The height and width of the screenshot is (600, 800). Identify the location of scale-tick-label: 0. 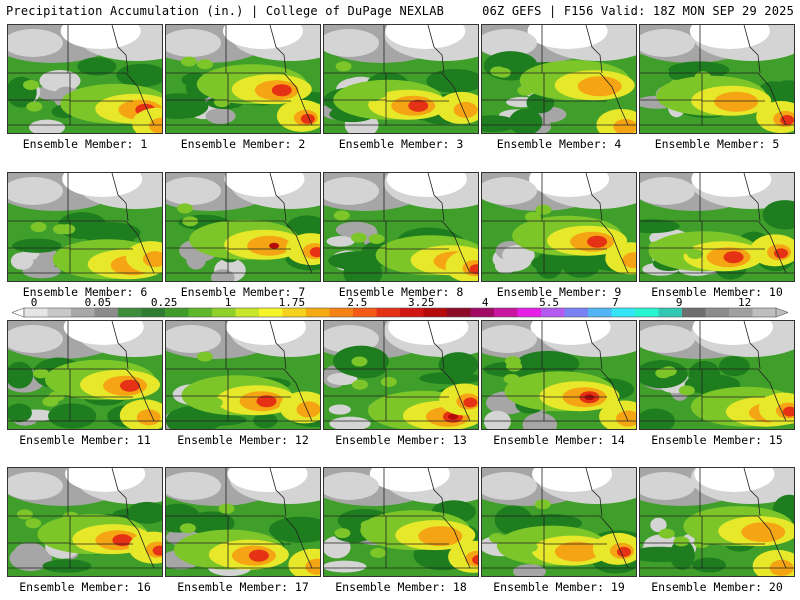
(34, 302).